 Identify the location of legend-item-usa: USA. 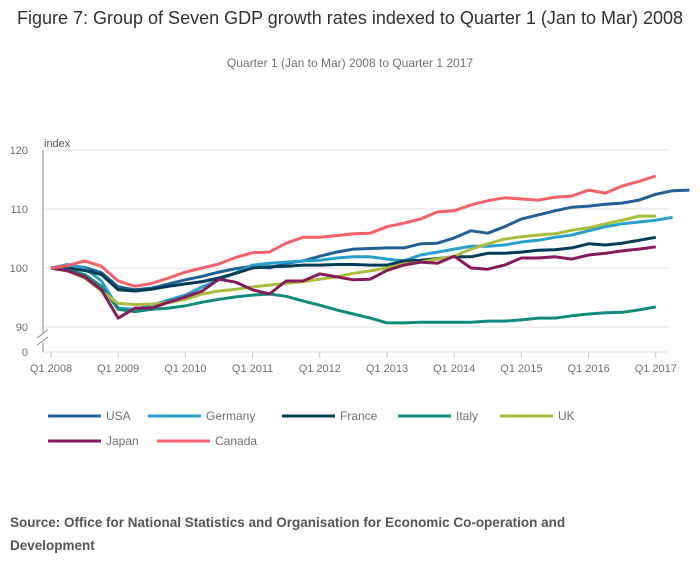
(89, 416).